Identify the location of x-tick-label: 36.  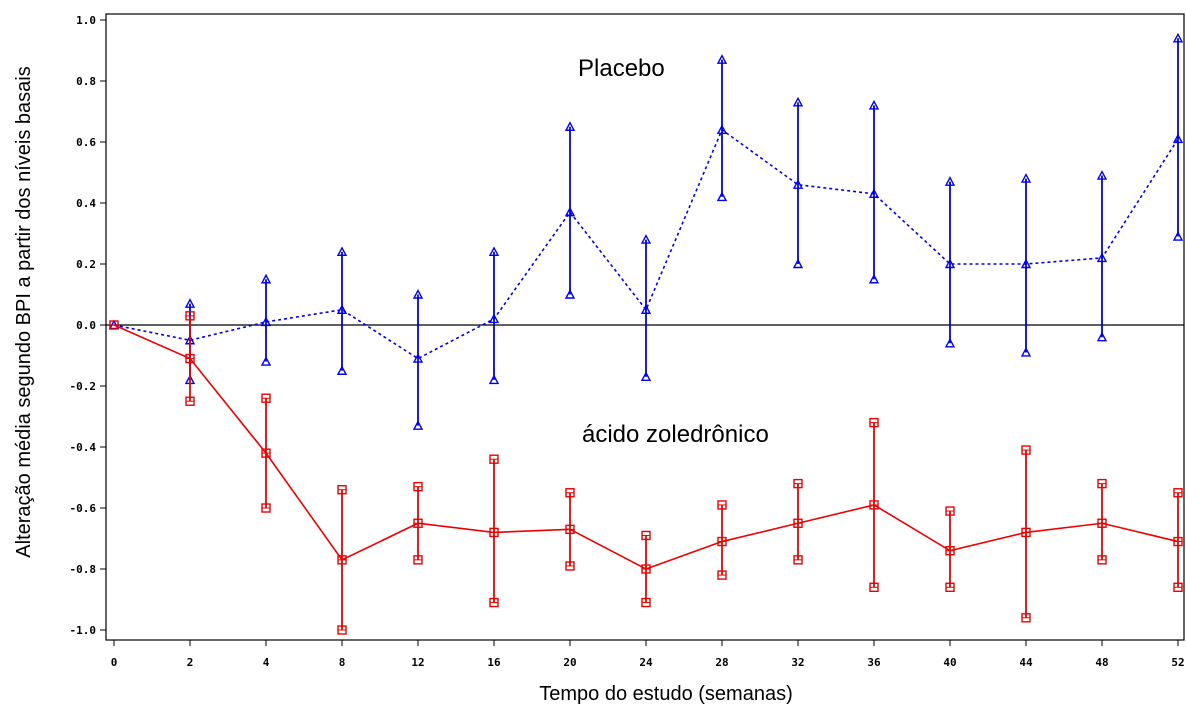
(874, 662).